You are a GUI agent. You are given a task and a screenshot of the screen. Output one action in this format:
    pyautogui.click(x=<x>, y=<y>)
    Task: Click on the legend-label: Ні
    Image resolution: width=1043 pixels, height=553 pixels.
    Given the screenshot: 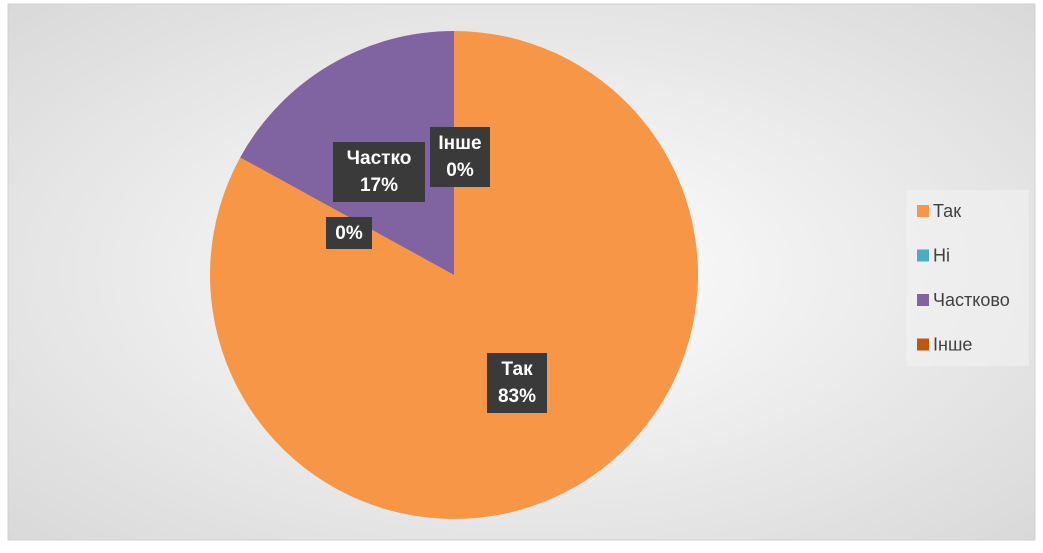 What is the action you would take?
    pyautogui.click(x=941, y=255)
    